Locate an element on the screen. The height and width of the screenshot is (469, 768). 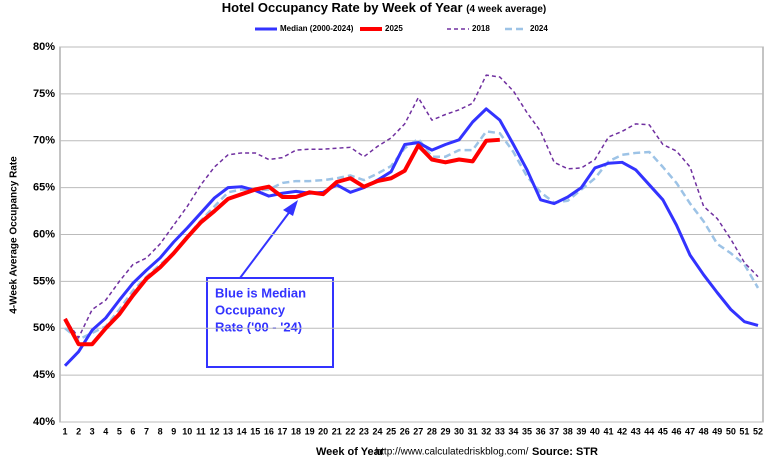
x-tick-label: 17 is located at coordinates (282, 431).